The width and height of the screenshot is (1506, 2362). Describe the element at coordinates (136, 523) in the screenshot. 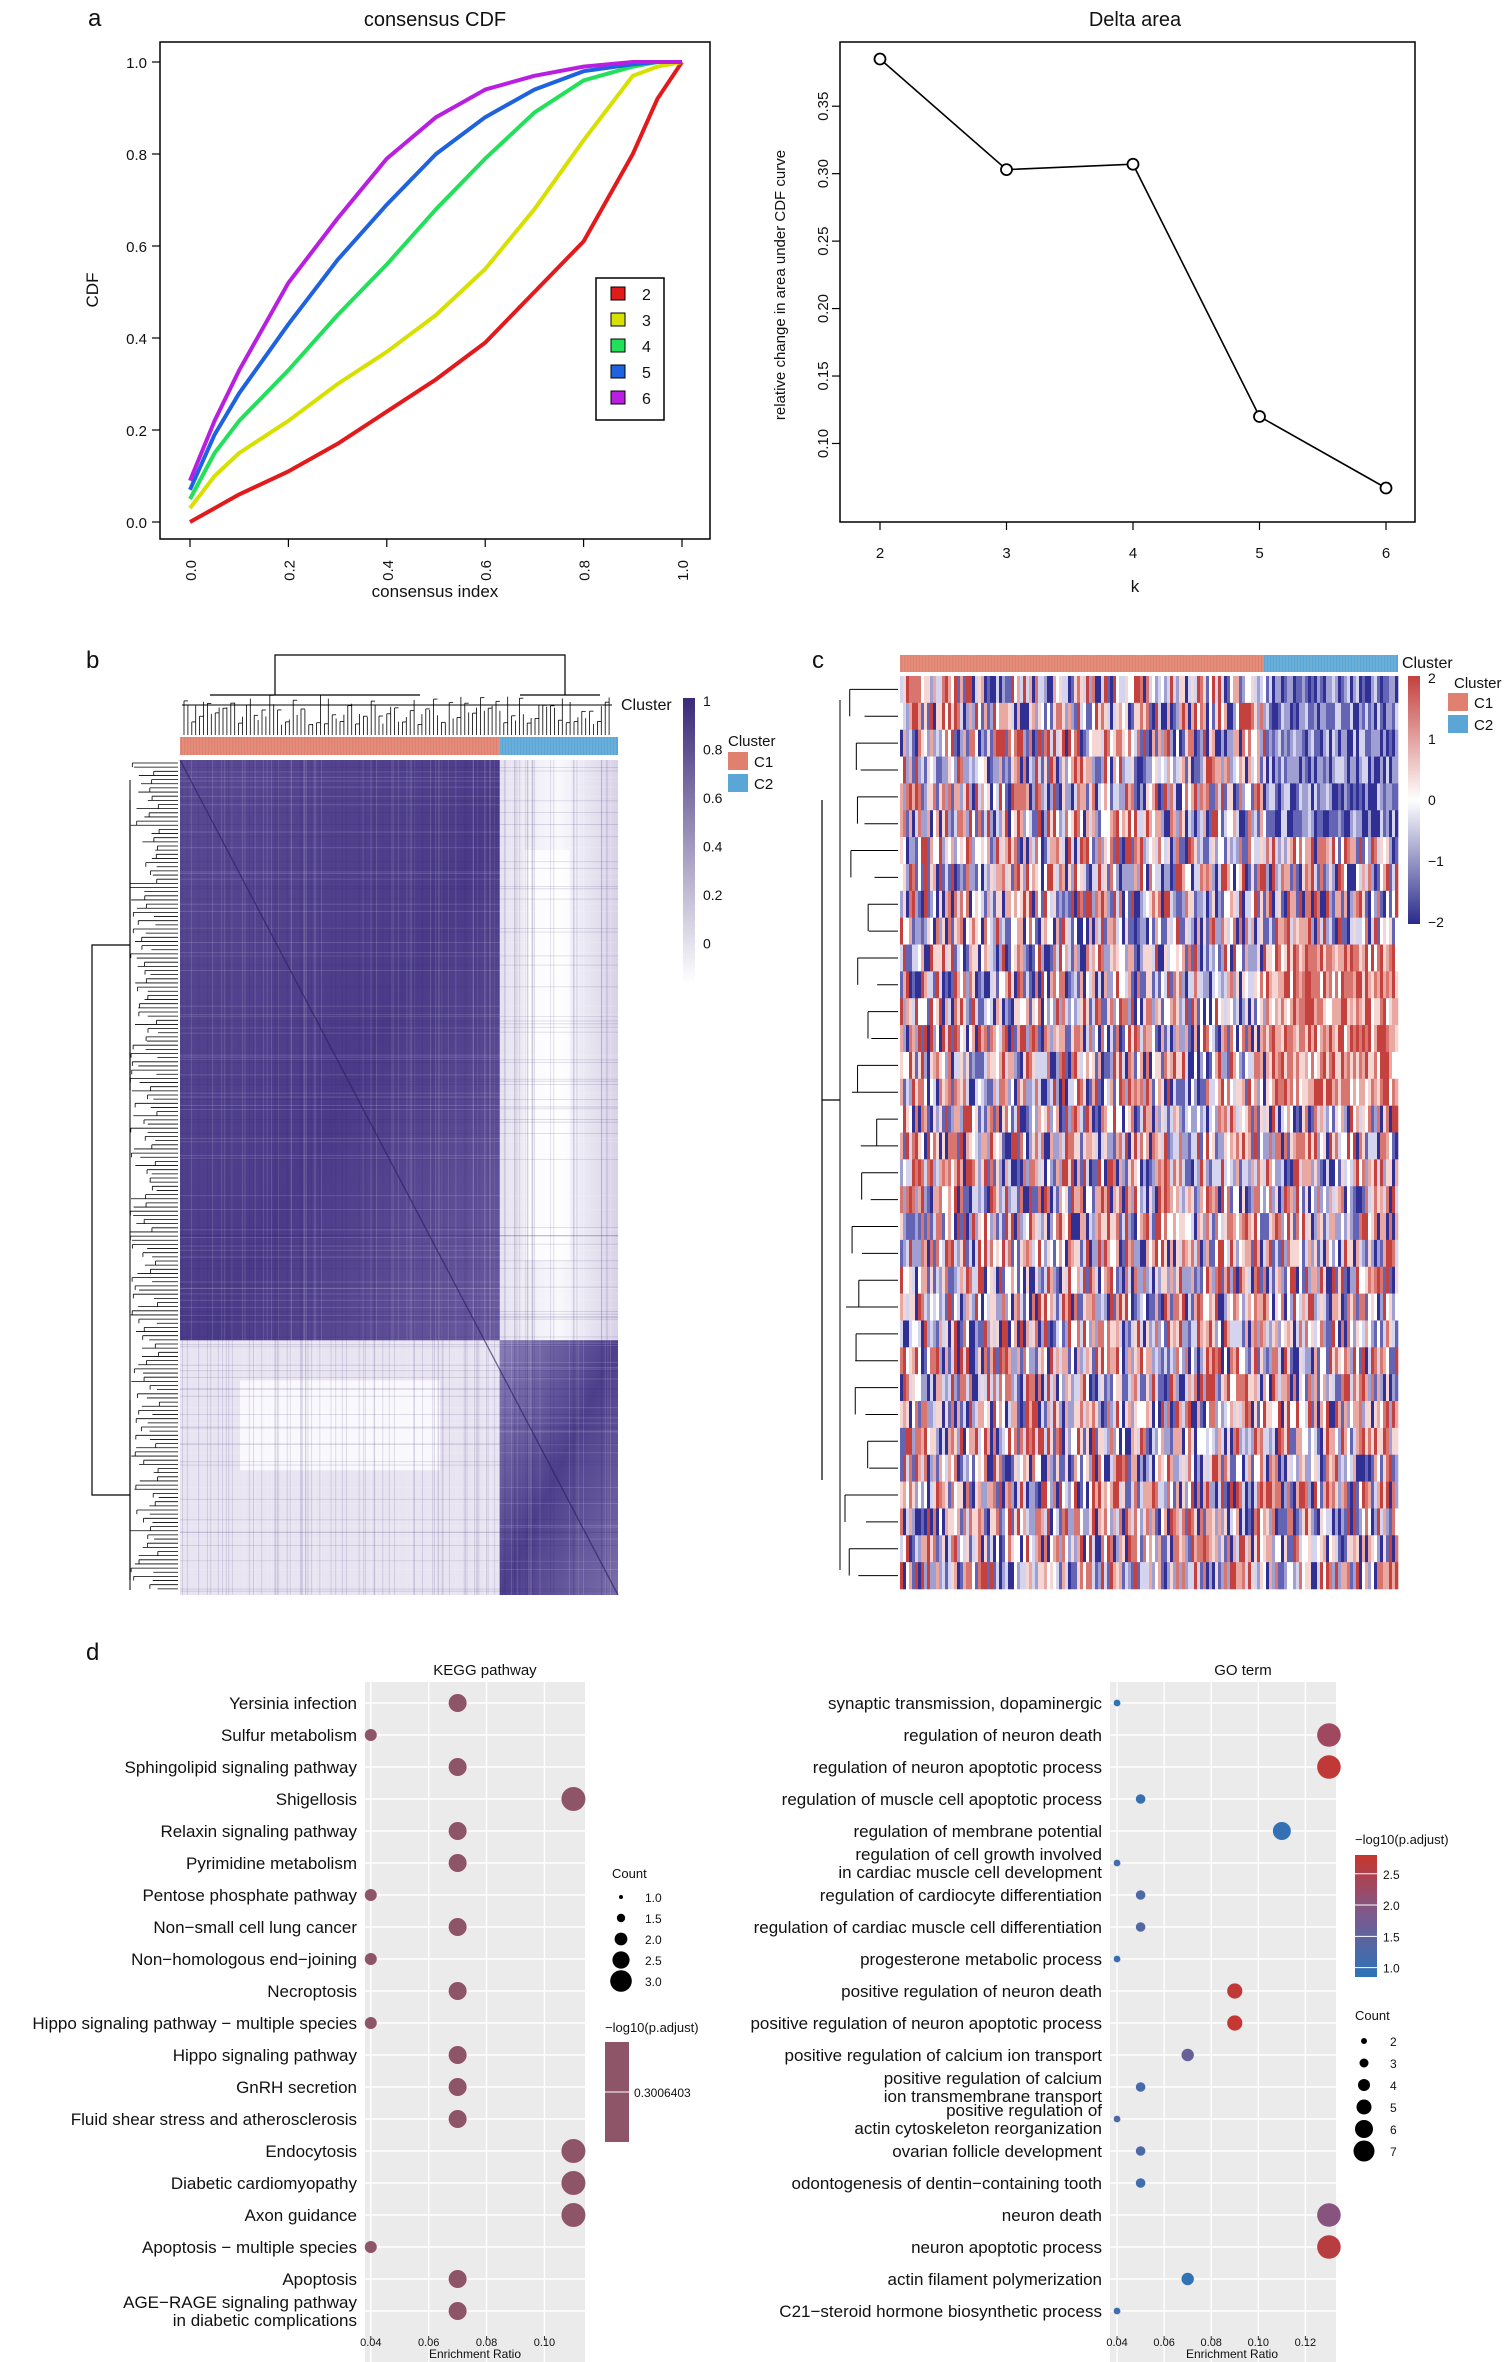

I see `cdf-ytick-label: 0.0` at that location.